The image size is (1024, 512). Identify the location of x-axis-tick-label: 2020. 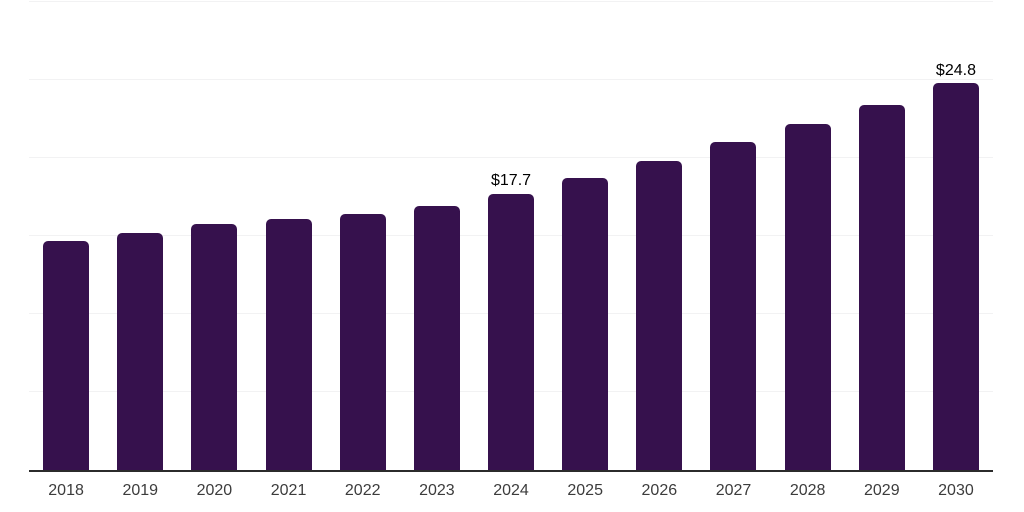
(214, 490).